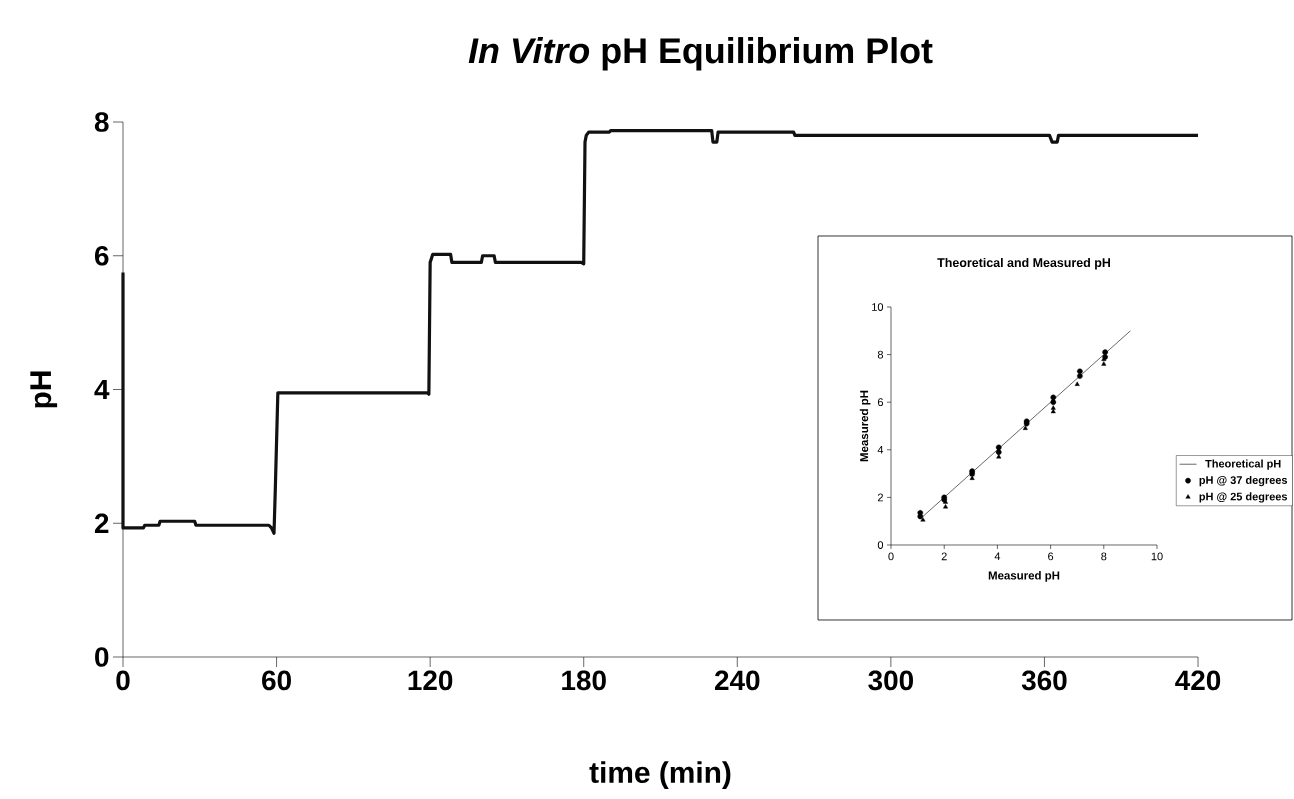 The image size is (1294, 799). Describe the element at coordinates (660, 775) in the screenshot. I see `x-axis-title: time (min)` at that location.